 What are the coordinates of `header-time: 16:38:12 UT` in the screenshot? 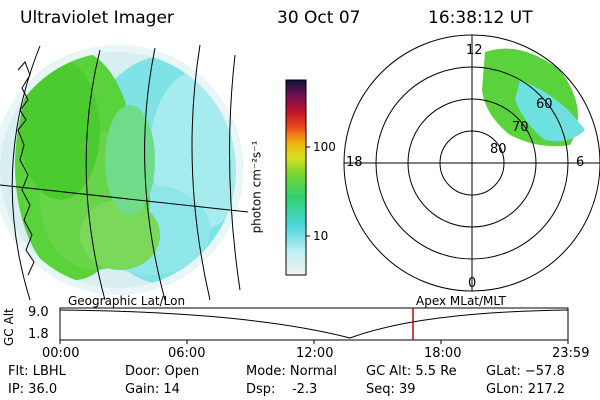 It's located at (480, 18).